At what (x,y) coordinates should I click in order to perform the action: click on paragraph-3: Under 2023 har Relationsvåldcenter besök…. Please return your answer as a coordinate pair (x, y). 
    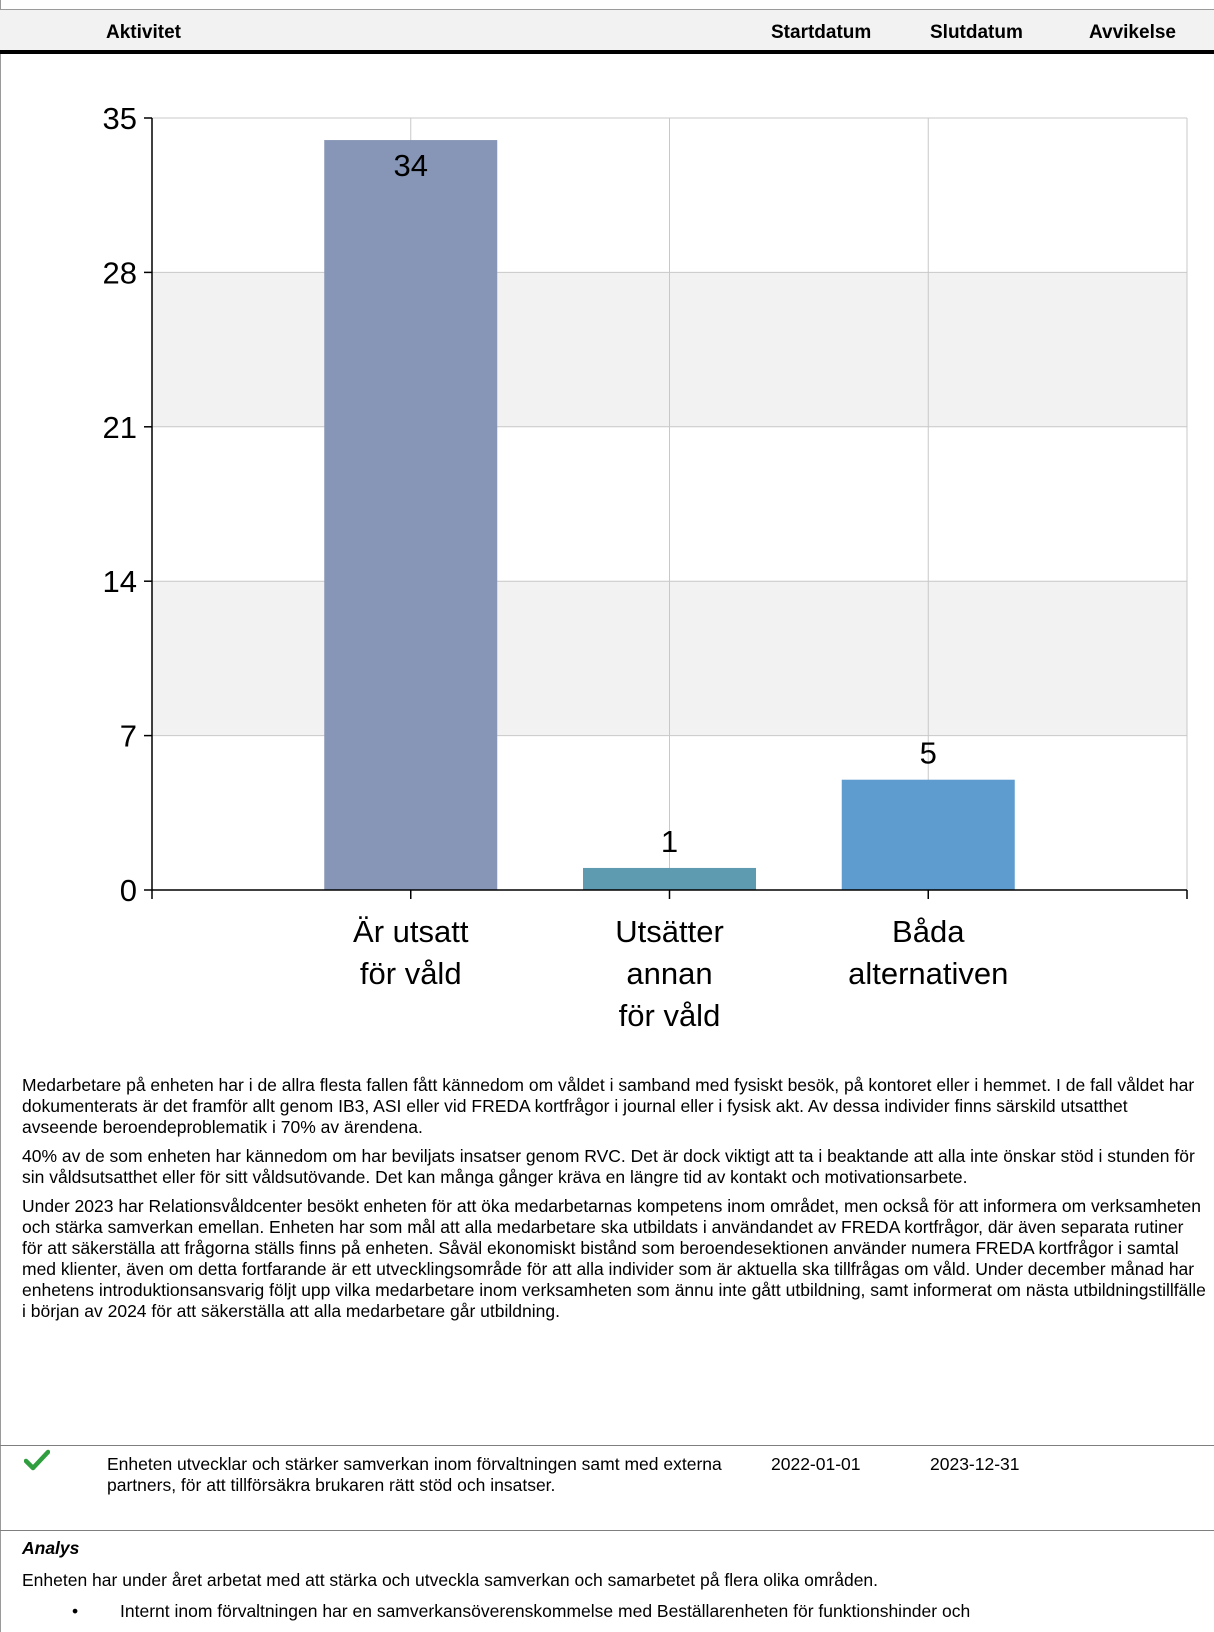
    Looking at the image, I should click on (614, 1258).